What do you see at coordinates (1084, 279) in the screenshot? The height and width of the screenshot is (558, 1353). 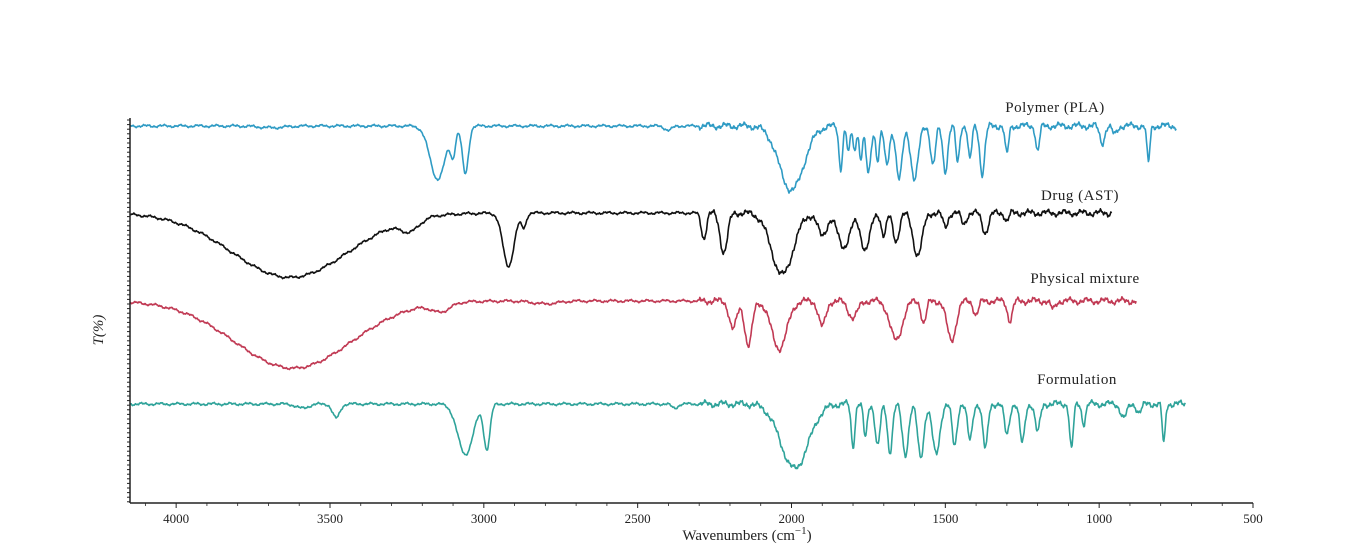 I see `series-label: Physical mixture` at bounding box center [1084, 279].